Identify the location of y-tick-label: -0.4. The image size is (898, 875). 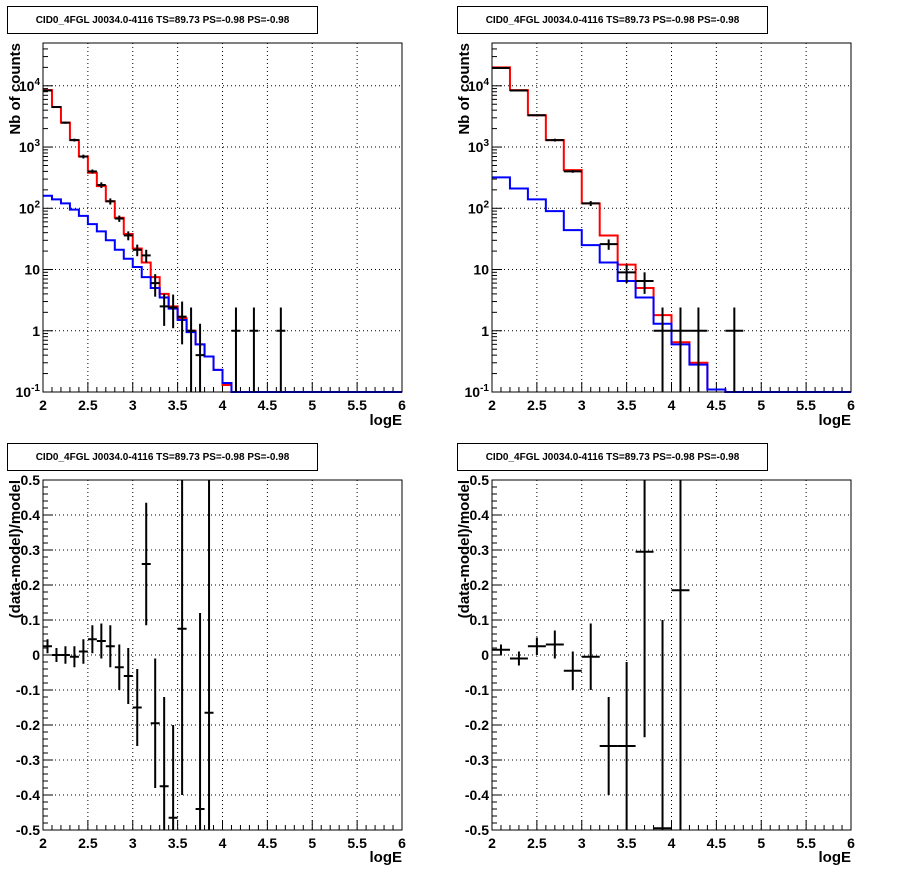
(28, 795).